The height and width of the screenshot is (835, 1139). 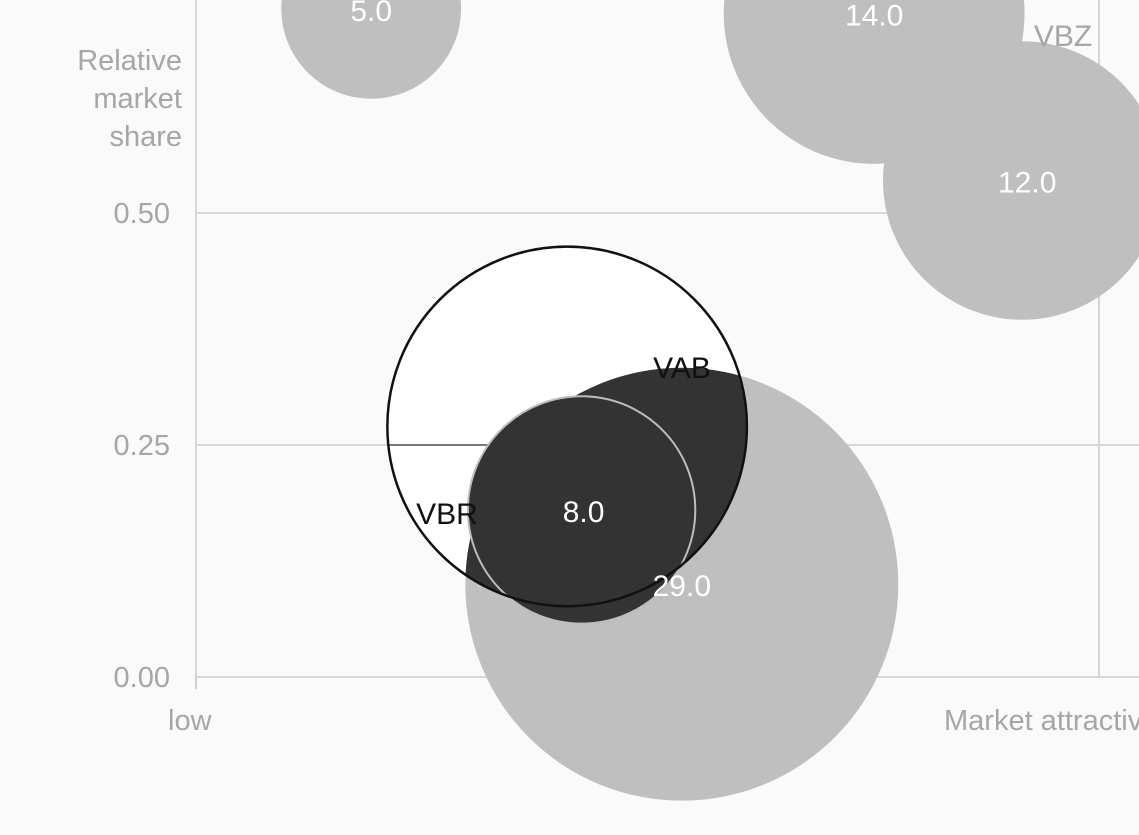 I want to click on bubble-bvbr, so click(x=581, y=510).